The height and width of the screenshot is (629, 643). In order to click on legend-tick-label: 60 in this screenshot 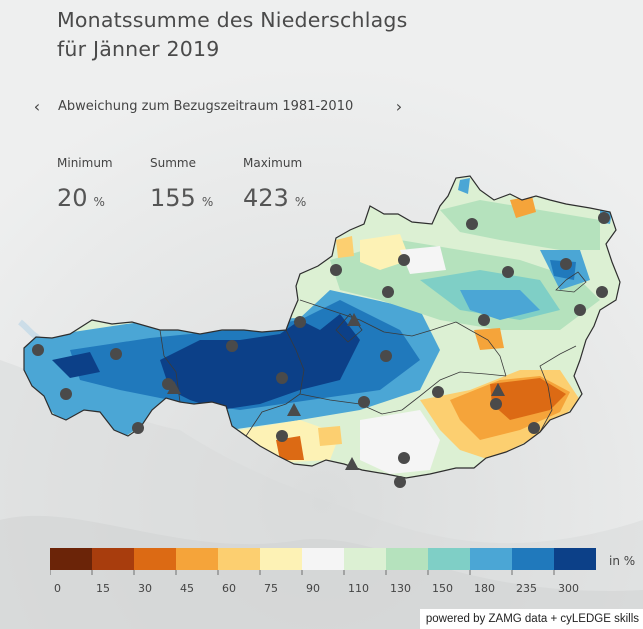, I will do `click(229, 588)`.